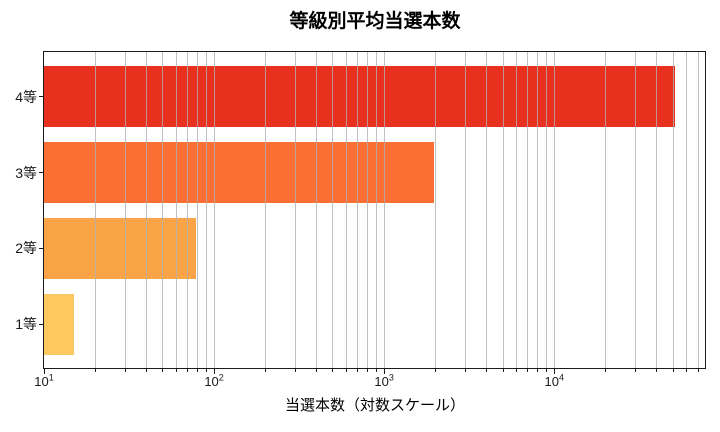 This screenshot has height=432, width=720. I want to click on bar-4等, so click(359, 97).